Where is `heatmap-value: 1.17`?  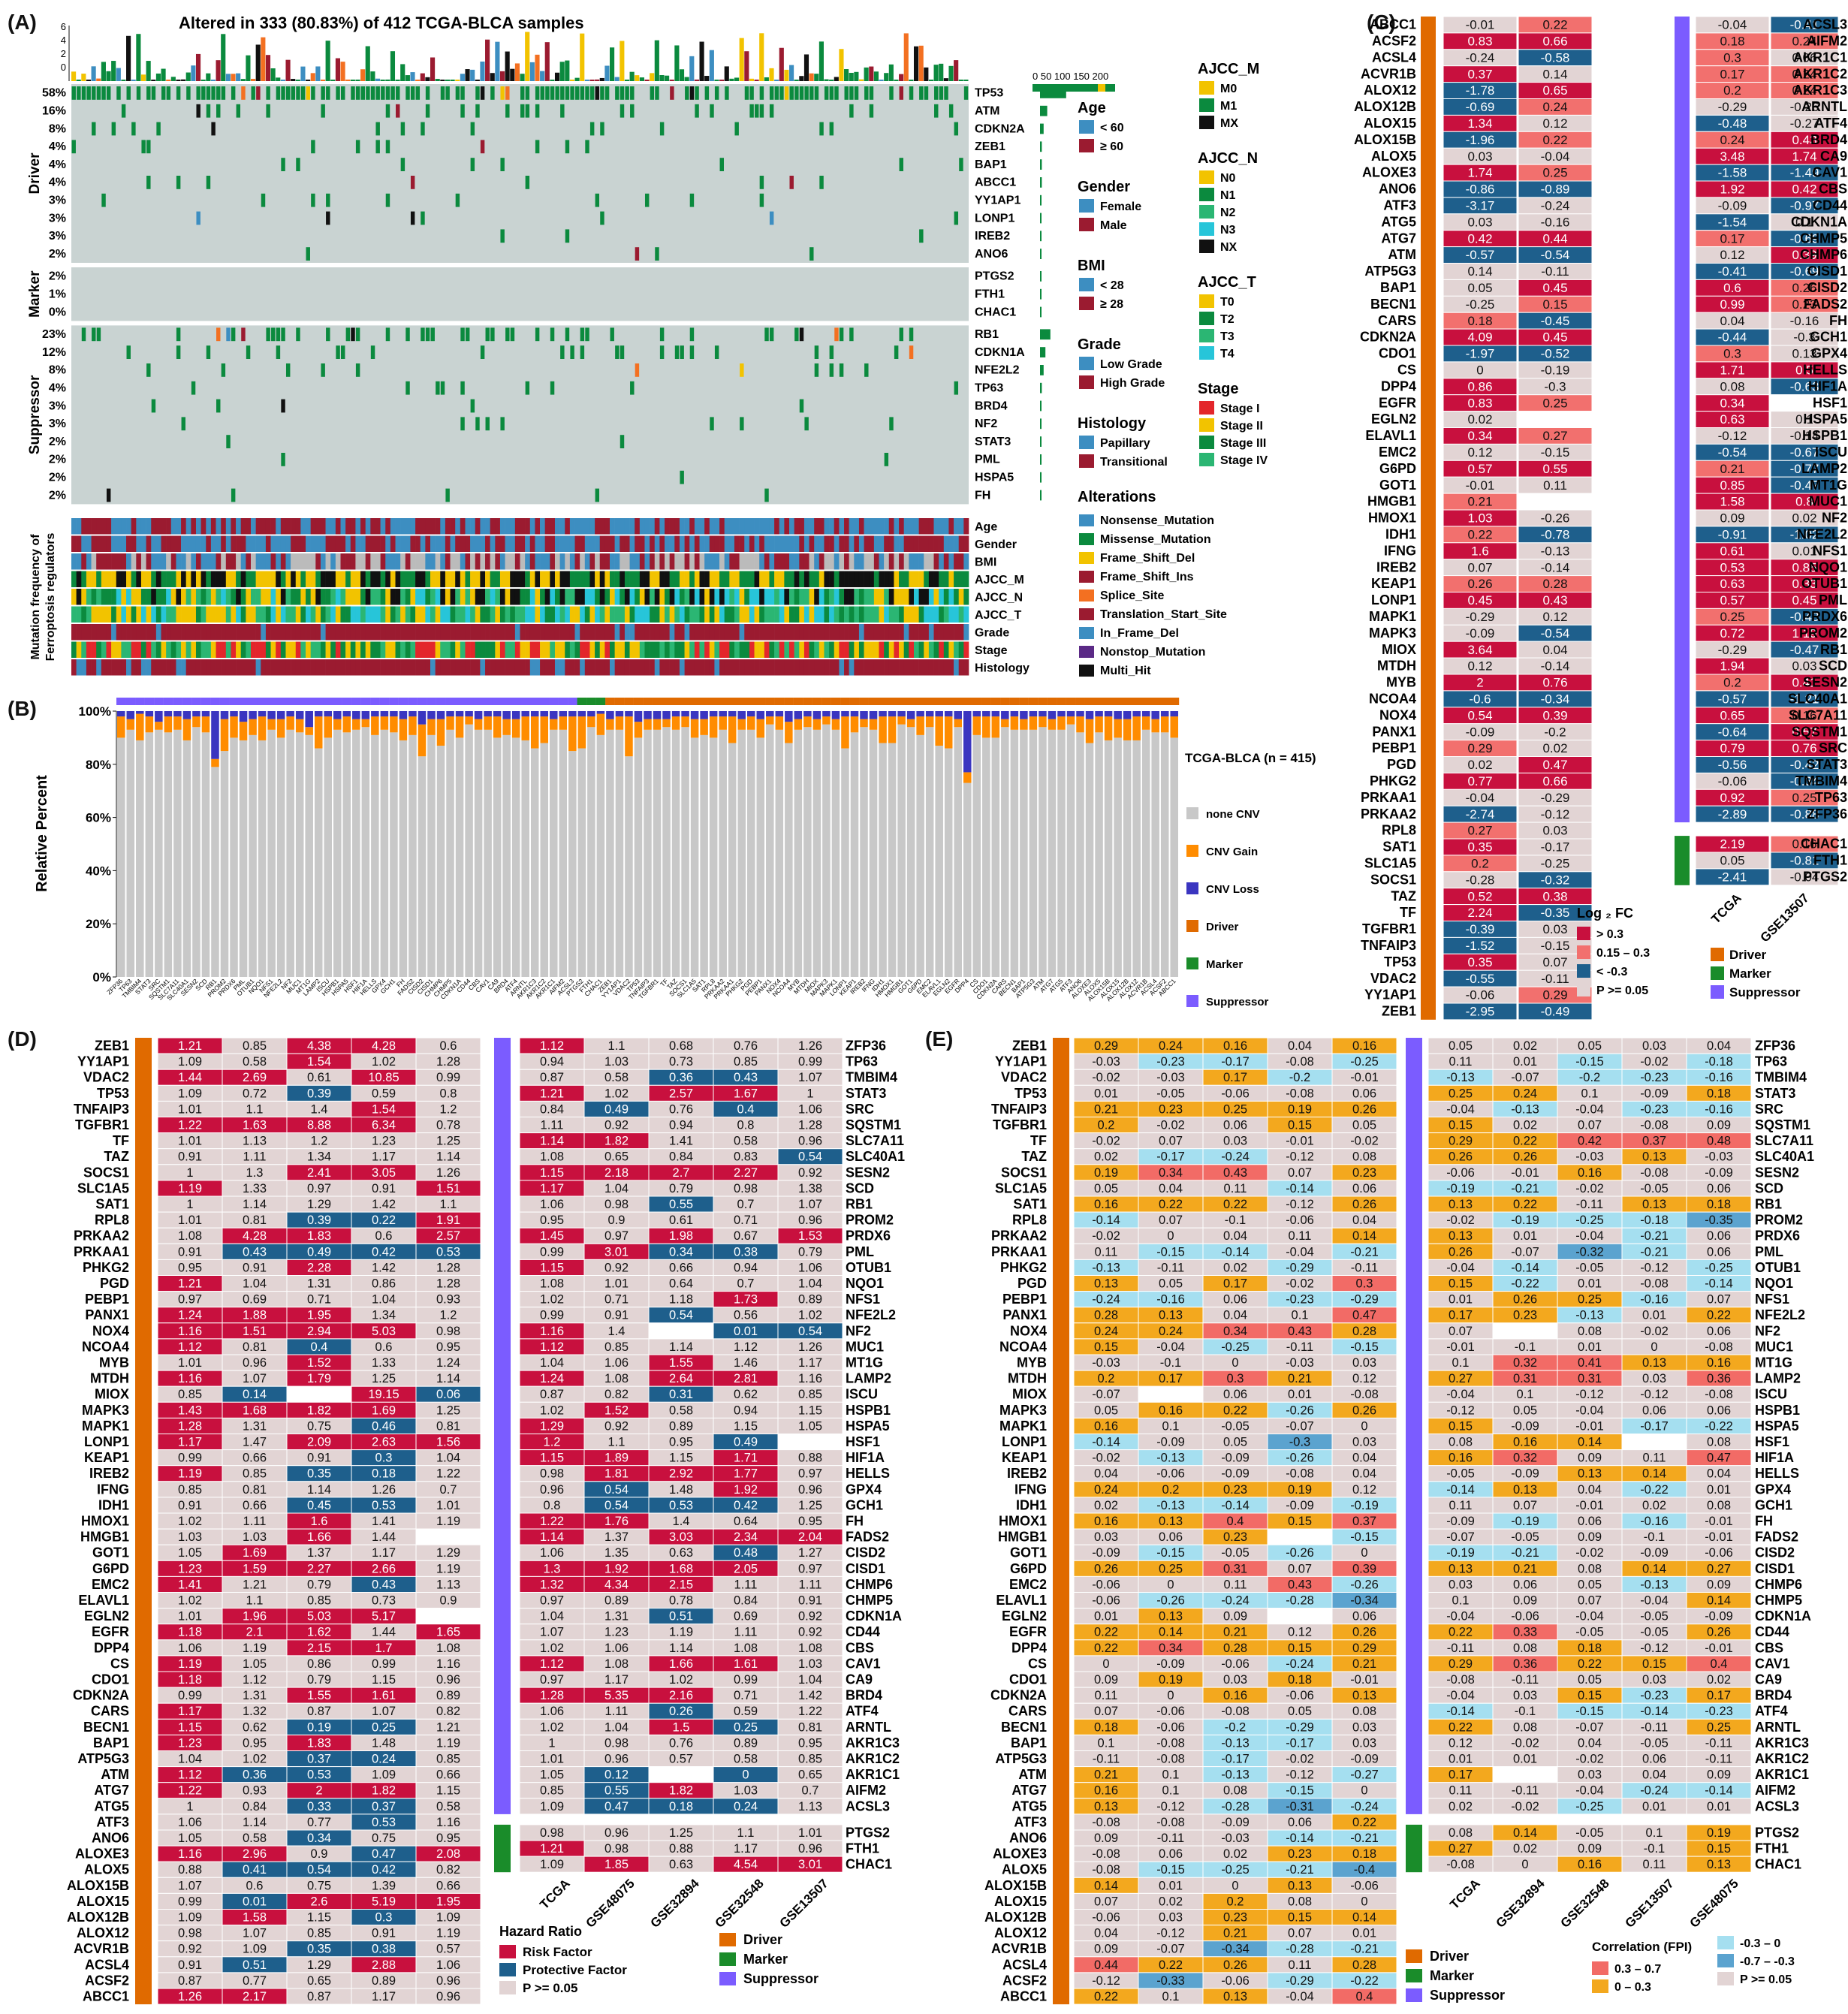
heatmap-value: 1.17 is located at coordinates (810, 1363).